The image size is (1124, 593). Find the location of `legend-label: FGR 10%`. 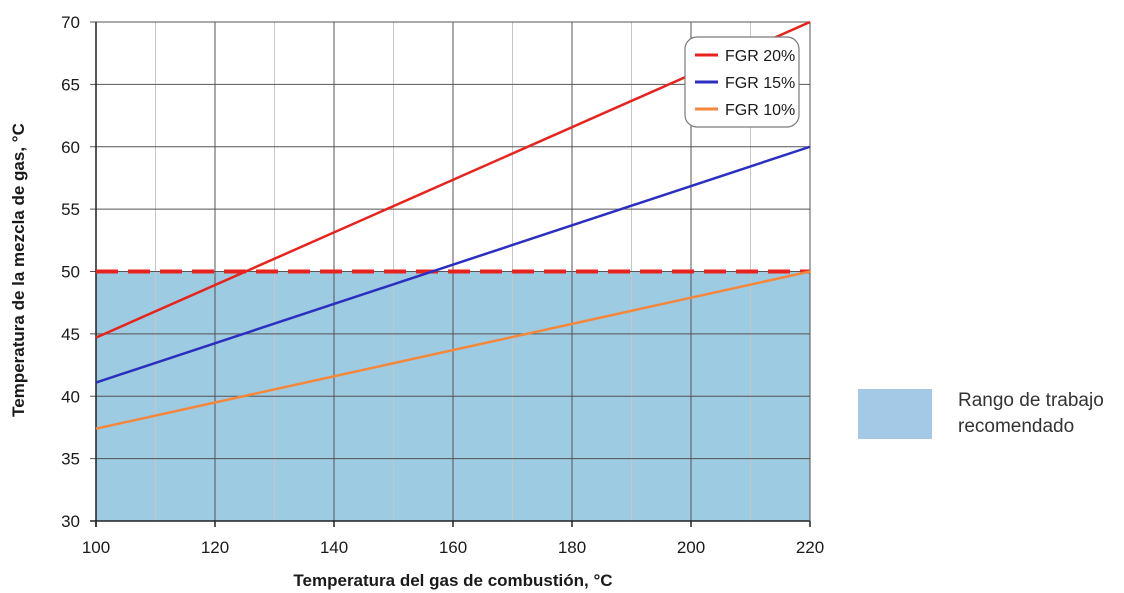

legend-label: FGR 10% is located at coordinates (760, 110).